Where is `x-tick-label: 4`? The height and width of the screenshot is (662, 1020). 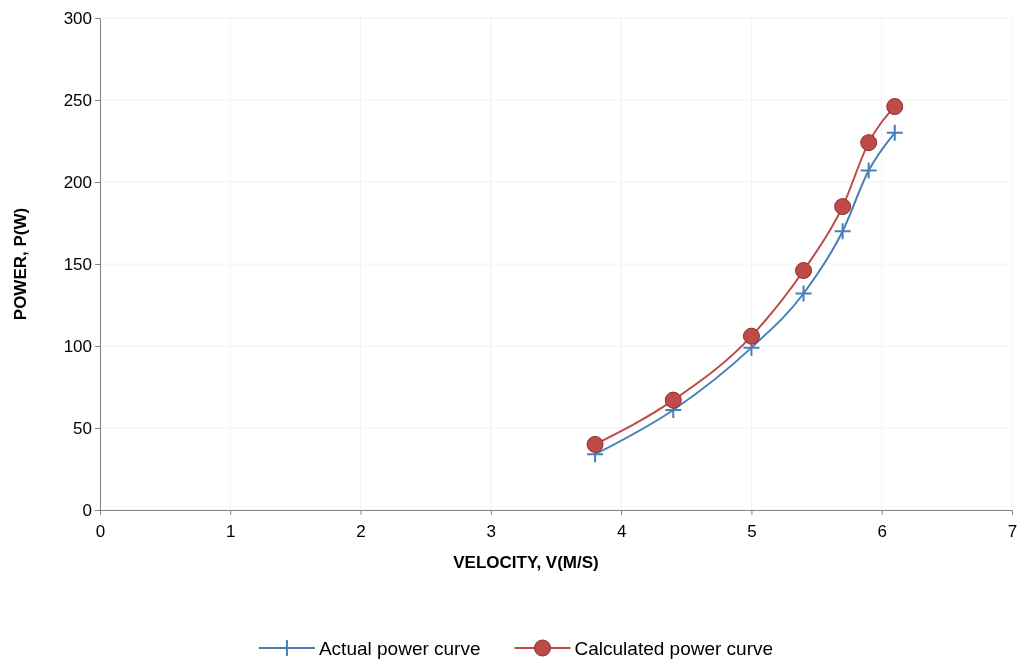 x-tick-label: 4 is located at coordinates (621, 531).